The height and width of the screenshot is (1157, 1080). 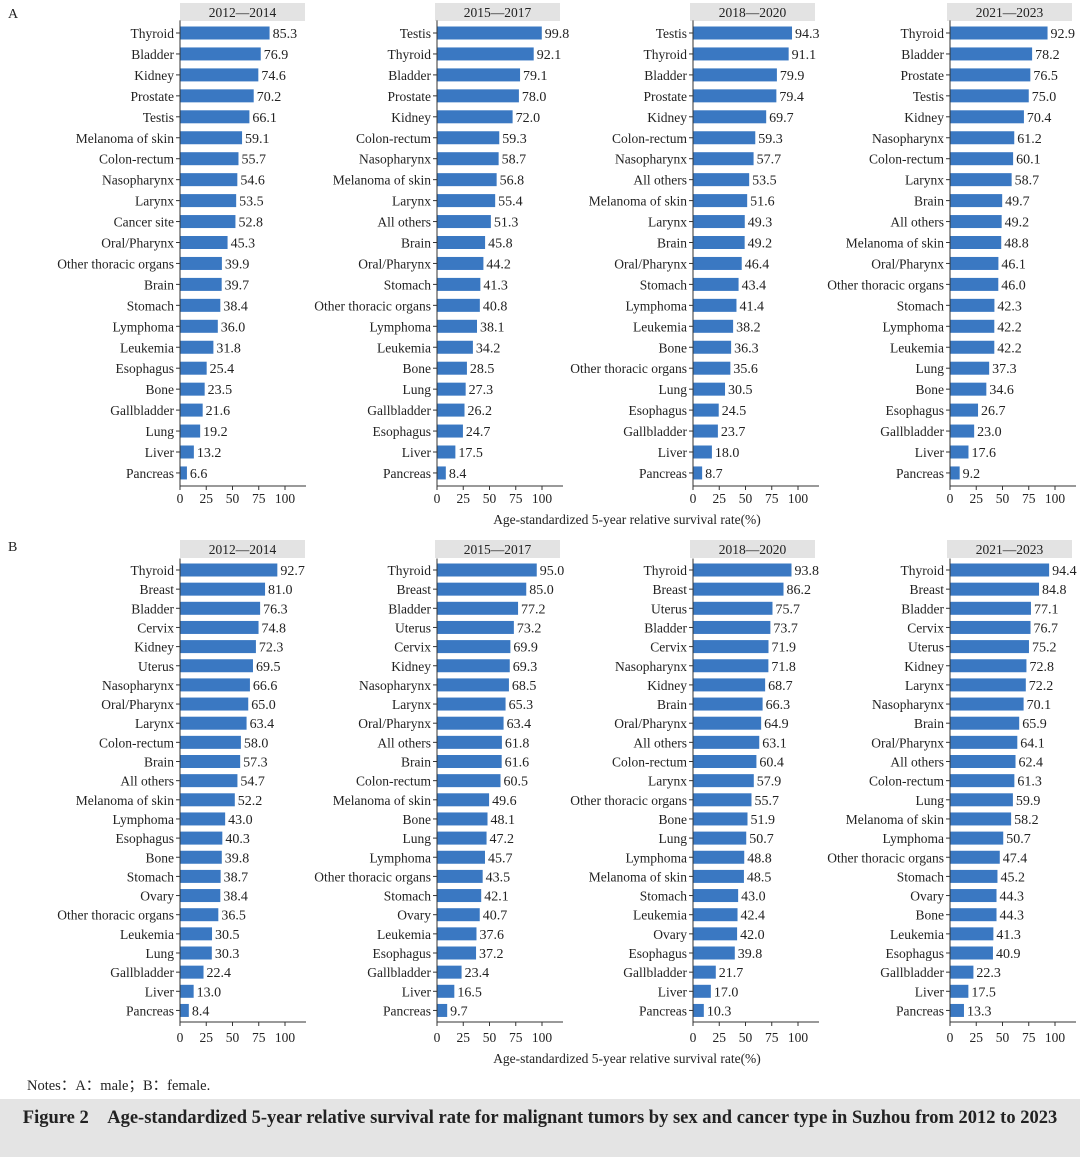 I want to click on category-label: Lung, so click(x=673, y=389).